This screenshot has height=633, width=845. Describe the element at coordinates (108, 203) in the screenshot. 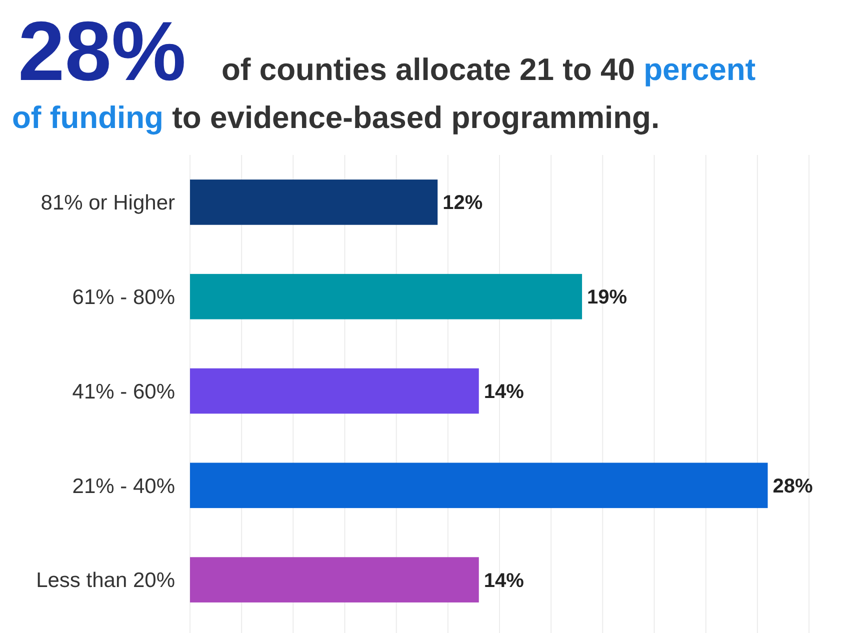

I see `y-tick-label: 81% or Higher` at that location.